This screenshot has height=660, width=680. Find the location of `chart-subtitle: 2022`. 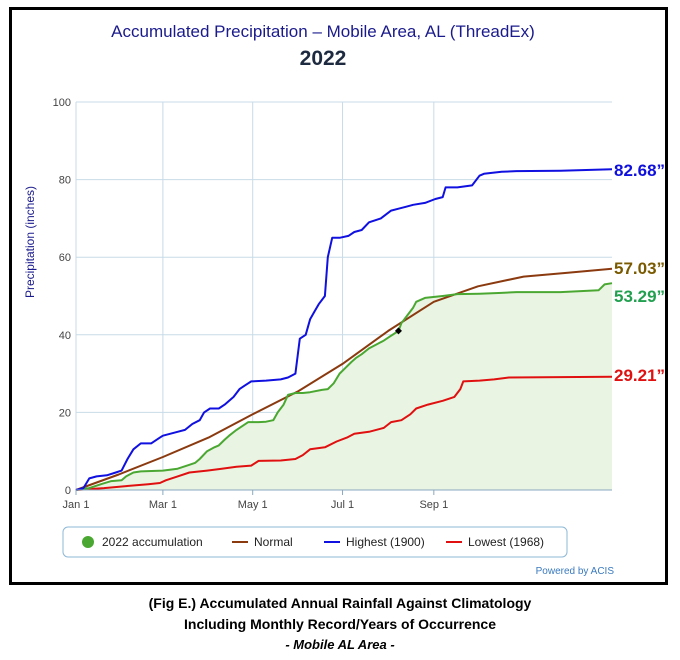

chart-subtitle: 2022 is located at coordinates (323, 58).